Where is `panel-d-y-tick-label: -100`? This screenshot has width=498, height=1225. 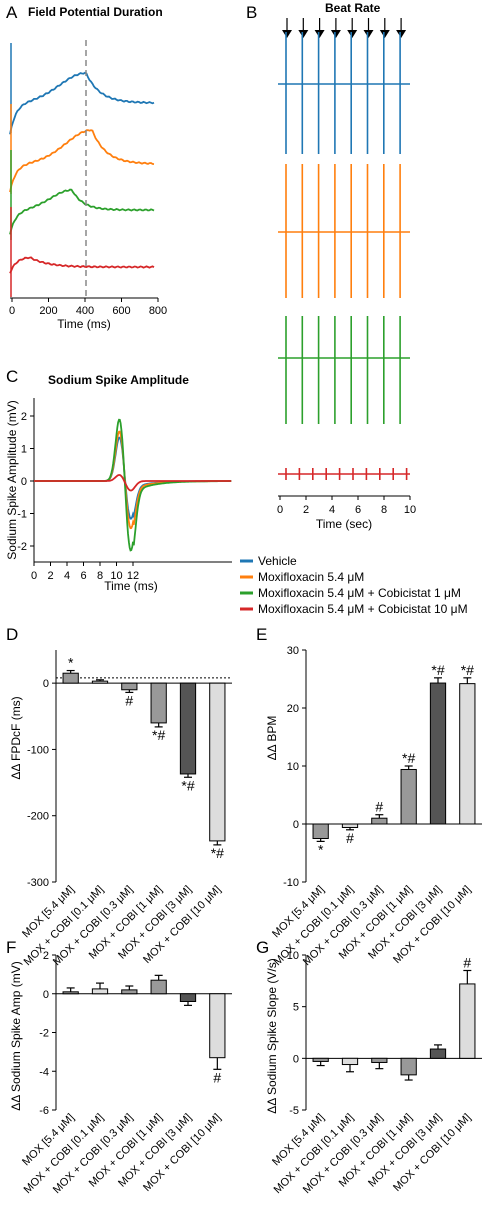
panel-d-y-tick-label: -100 is located at coordinates (38, 750).